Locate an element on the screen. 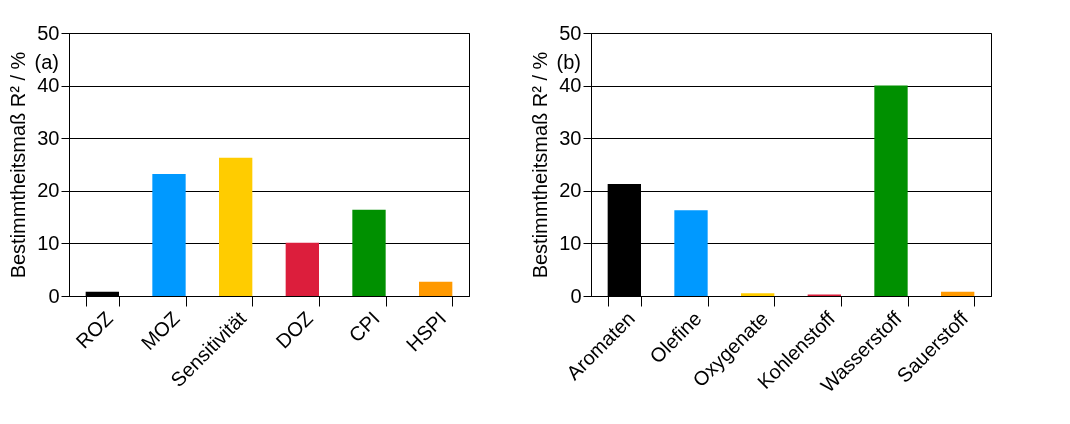 The image size is (1070, 424). x-tick-label: CPI is located at coordinates (364, 327).